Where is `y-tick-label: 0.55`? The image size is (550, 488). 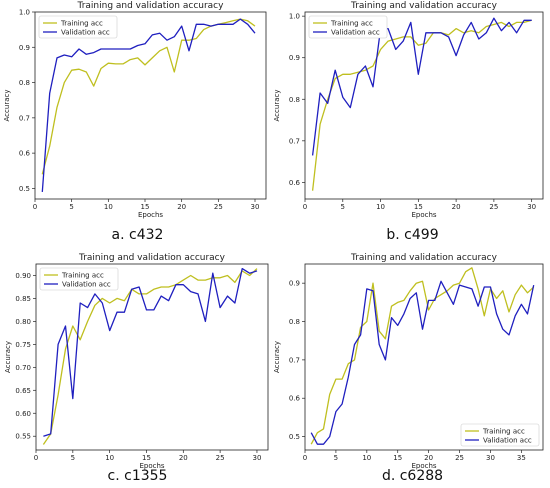
y-tick-label: 0.55 is located at coordinates (23, 437).